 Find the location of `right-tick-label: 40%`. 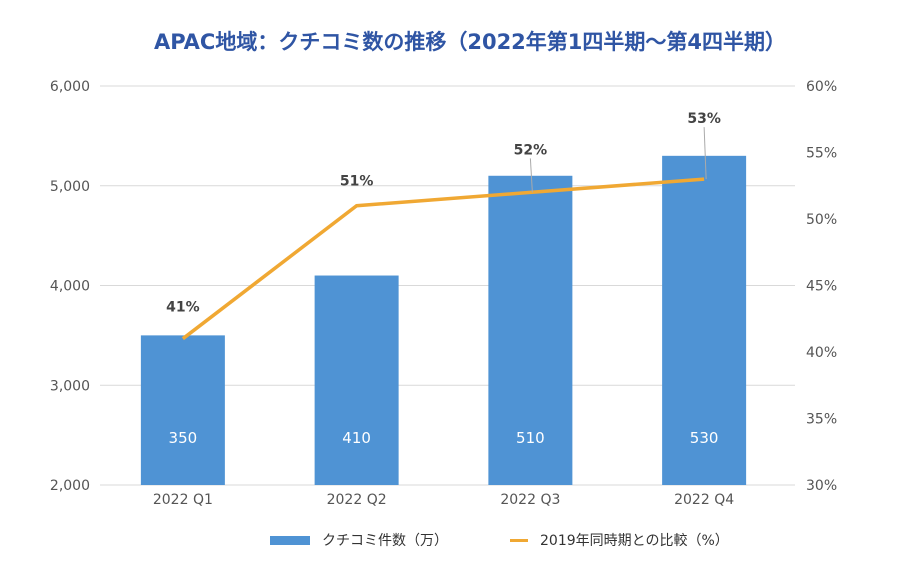

right-tick-label: 40% is located at coordinates (821, 353).